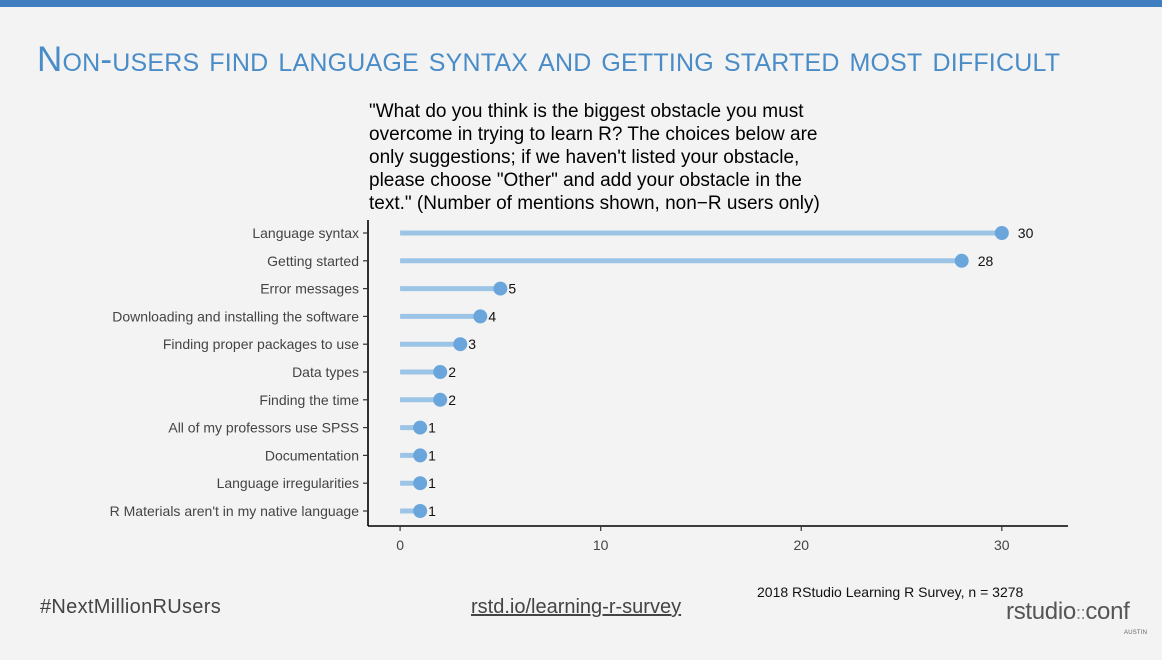 The height and width of the screenshot is (660, 1162). I want to click on footer-hashtag: #NextMillionRUsers, so click(130, 607).